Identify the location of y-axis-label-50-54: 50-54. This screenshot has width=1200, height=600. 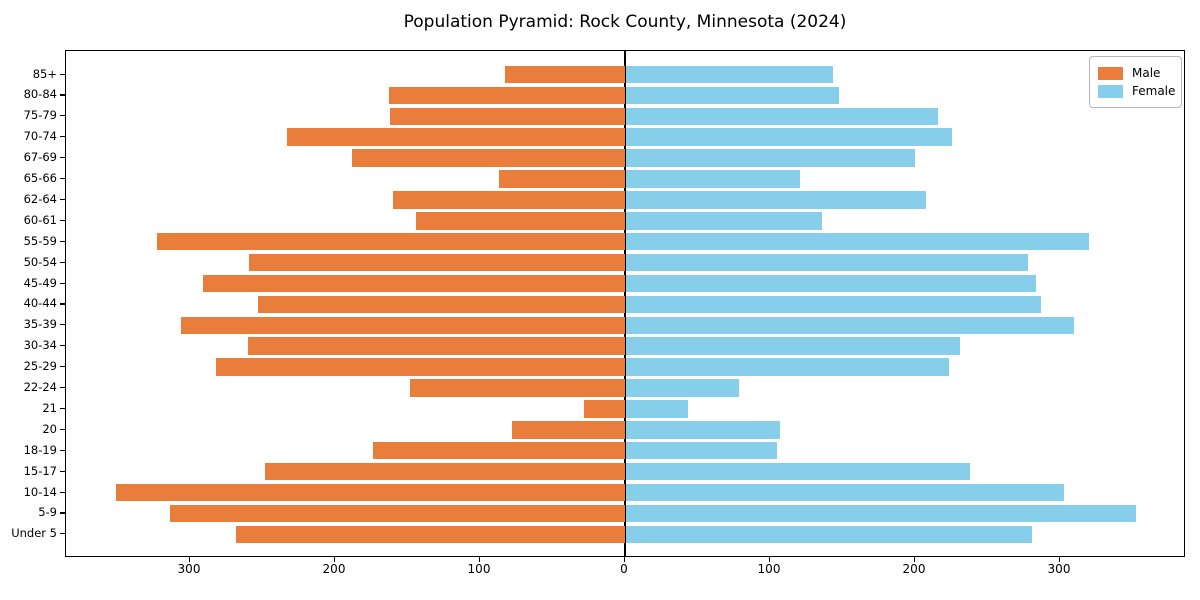
(40, 261).